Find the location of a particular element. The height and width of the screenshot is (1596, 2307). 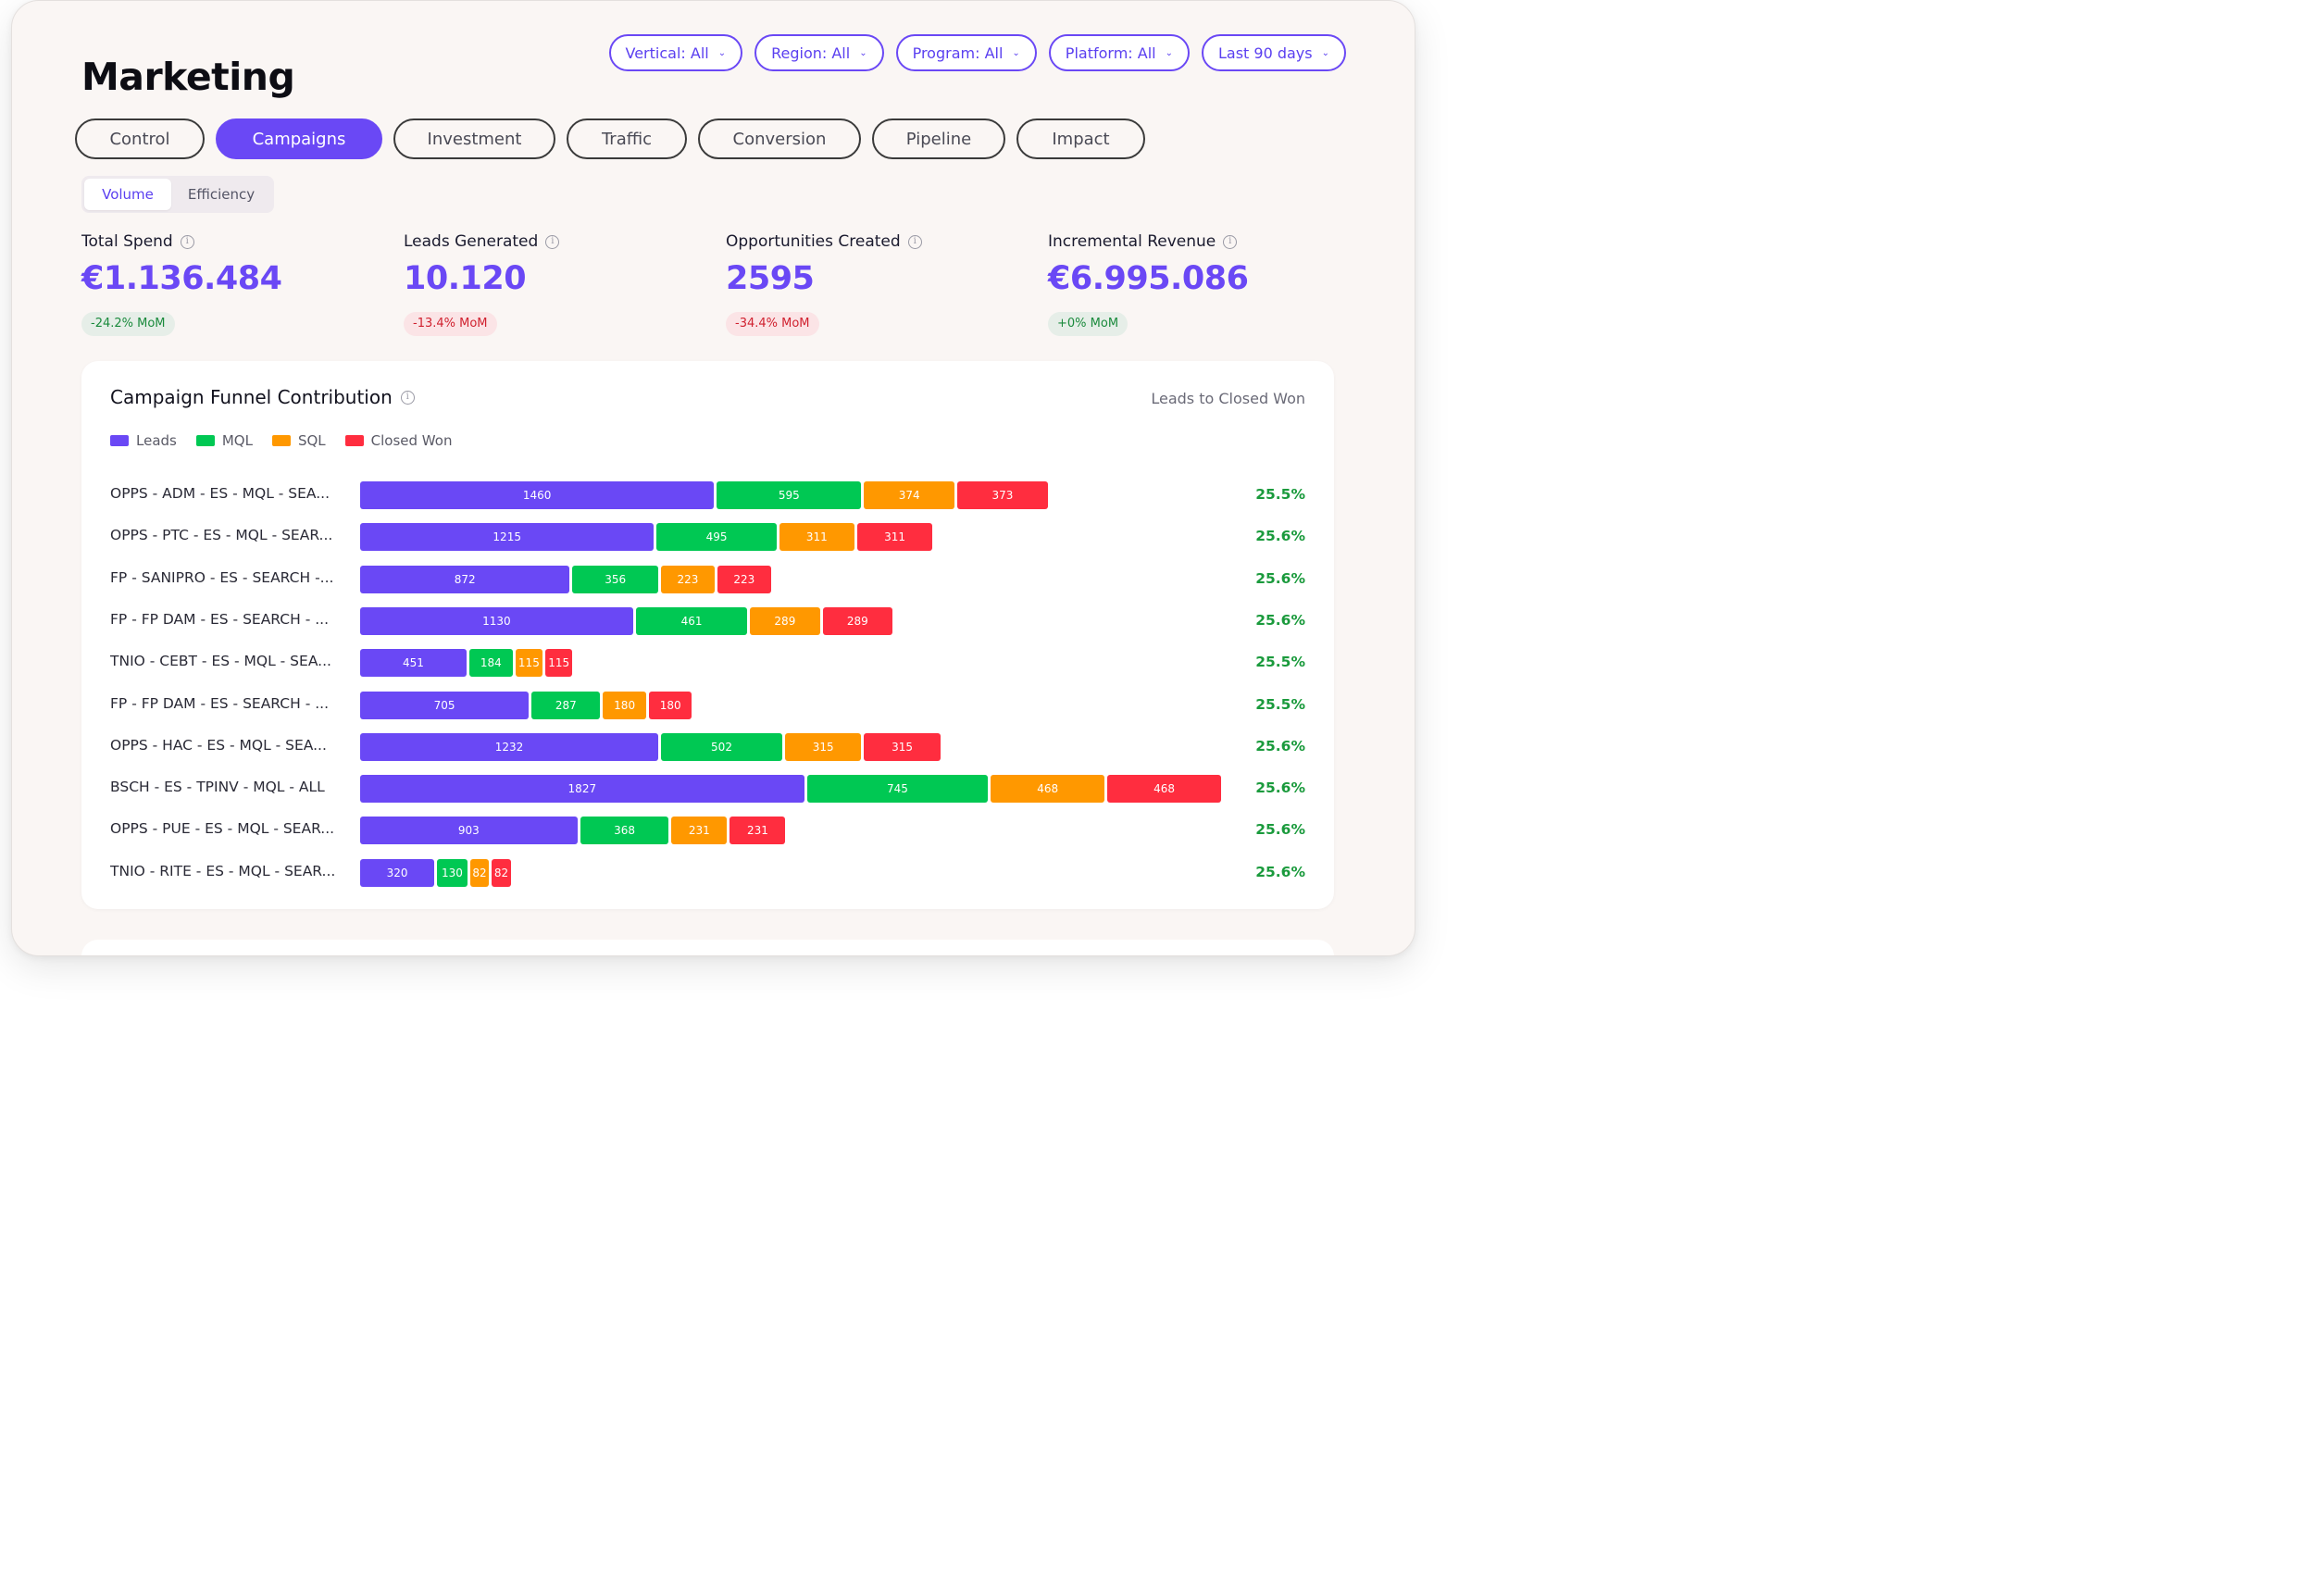

bar-segment-leads: 1460 is located at coordinates (537, 495).